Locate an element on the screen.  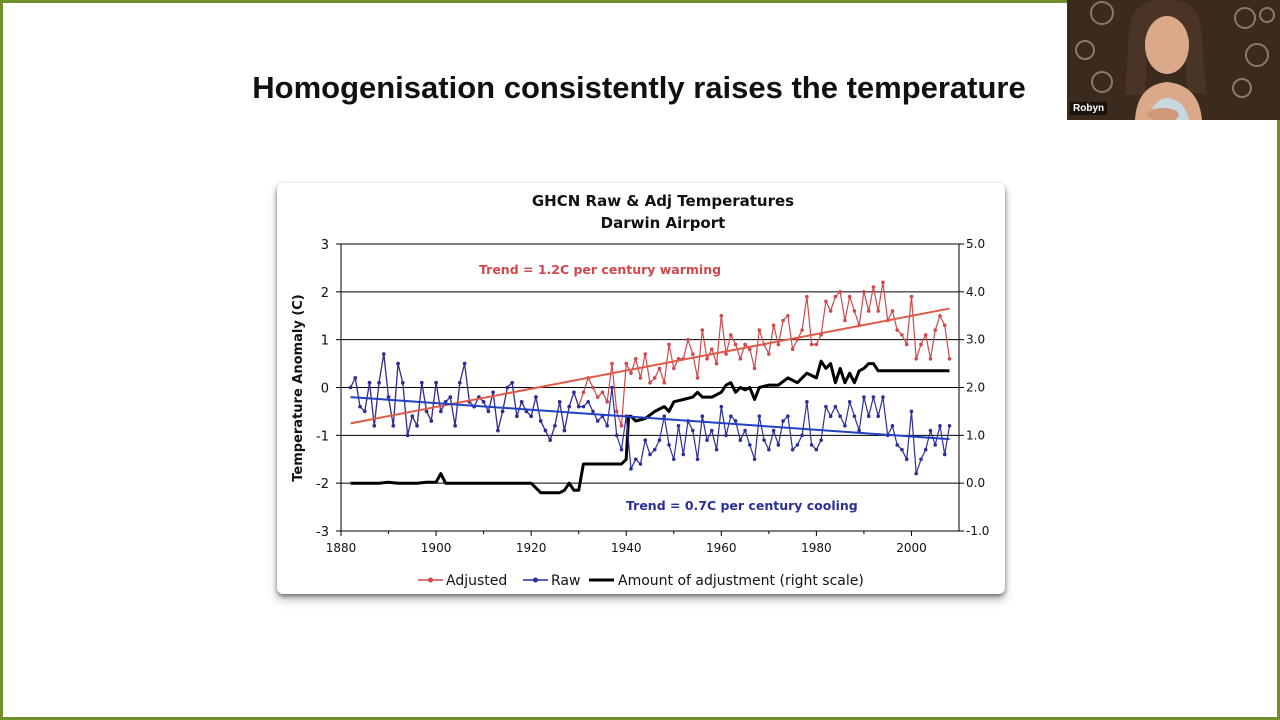
y-tick-label: -1 is located at coordinates (322, 436).